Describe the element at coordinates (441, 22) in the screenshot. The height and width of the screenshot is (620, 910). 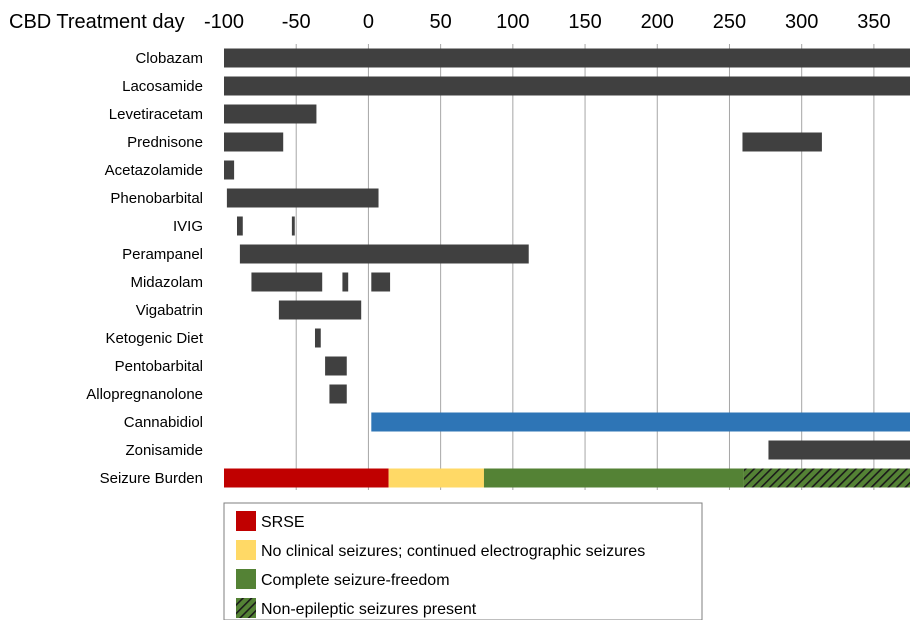
I see `x-tick-label: 50` at that location.